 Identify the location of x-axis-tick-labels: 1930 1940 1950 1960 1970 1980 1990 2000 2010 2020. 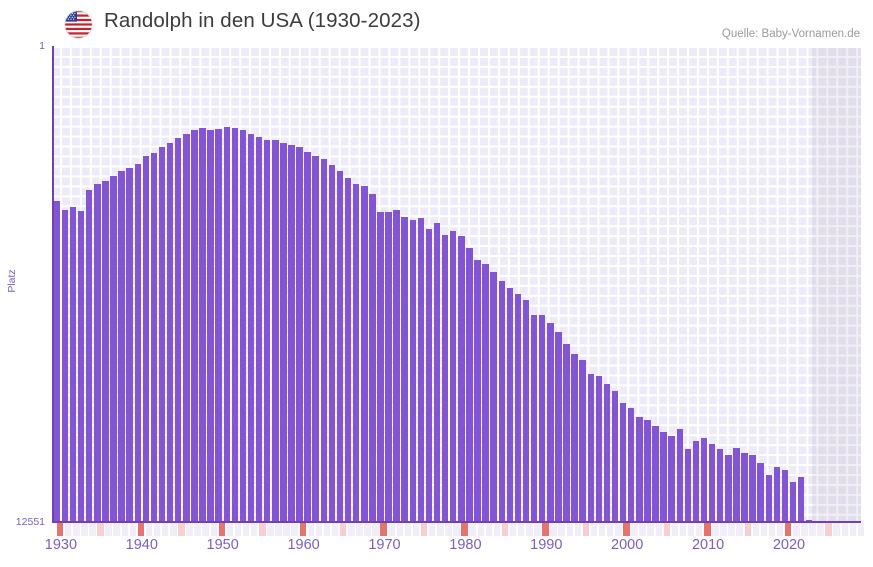
(436, 549).